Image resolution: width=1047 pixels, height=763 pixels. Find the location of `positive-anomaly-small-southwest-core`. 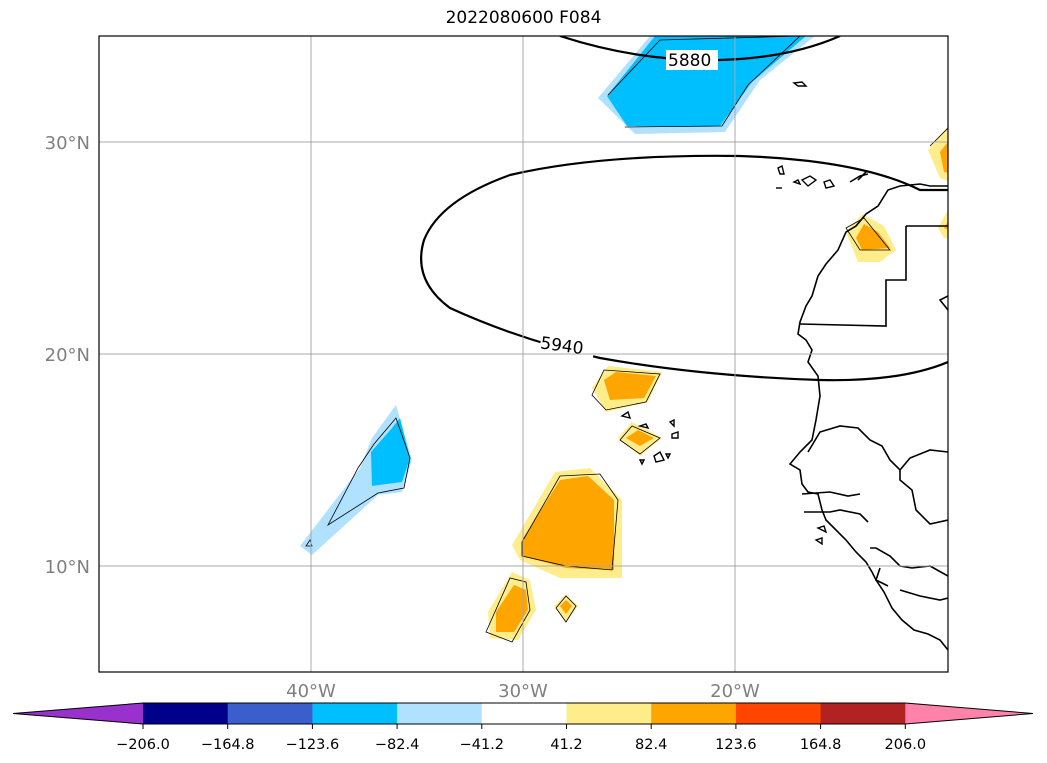

positive-anomaly-small-southwest-core is located at coordinates (512, 608).